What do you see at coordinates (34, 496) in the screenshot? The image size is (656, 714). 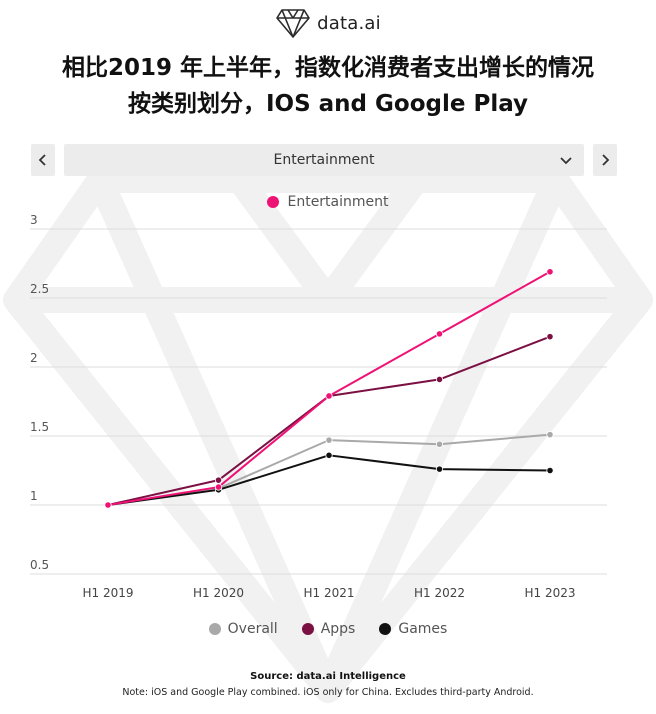 I see `y-tick-label: 1` at bounding box center [34, 496].